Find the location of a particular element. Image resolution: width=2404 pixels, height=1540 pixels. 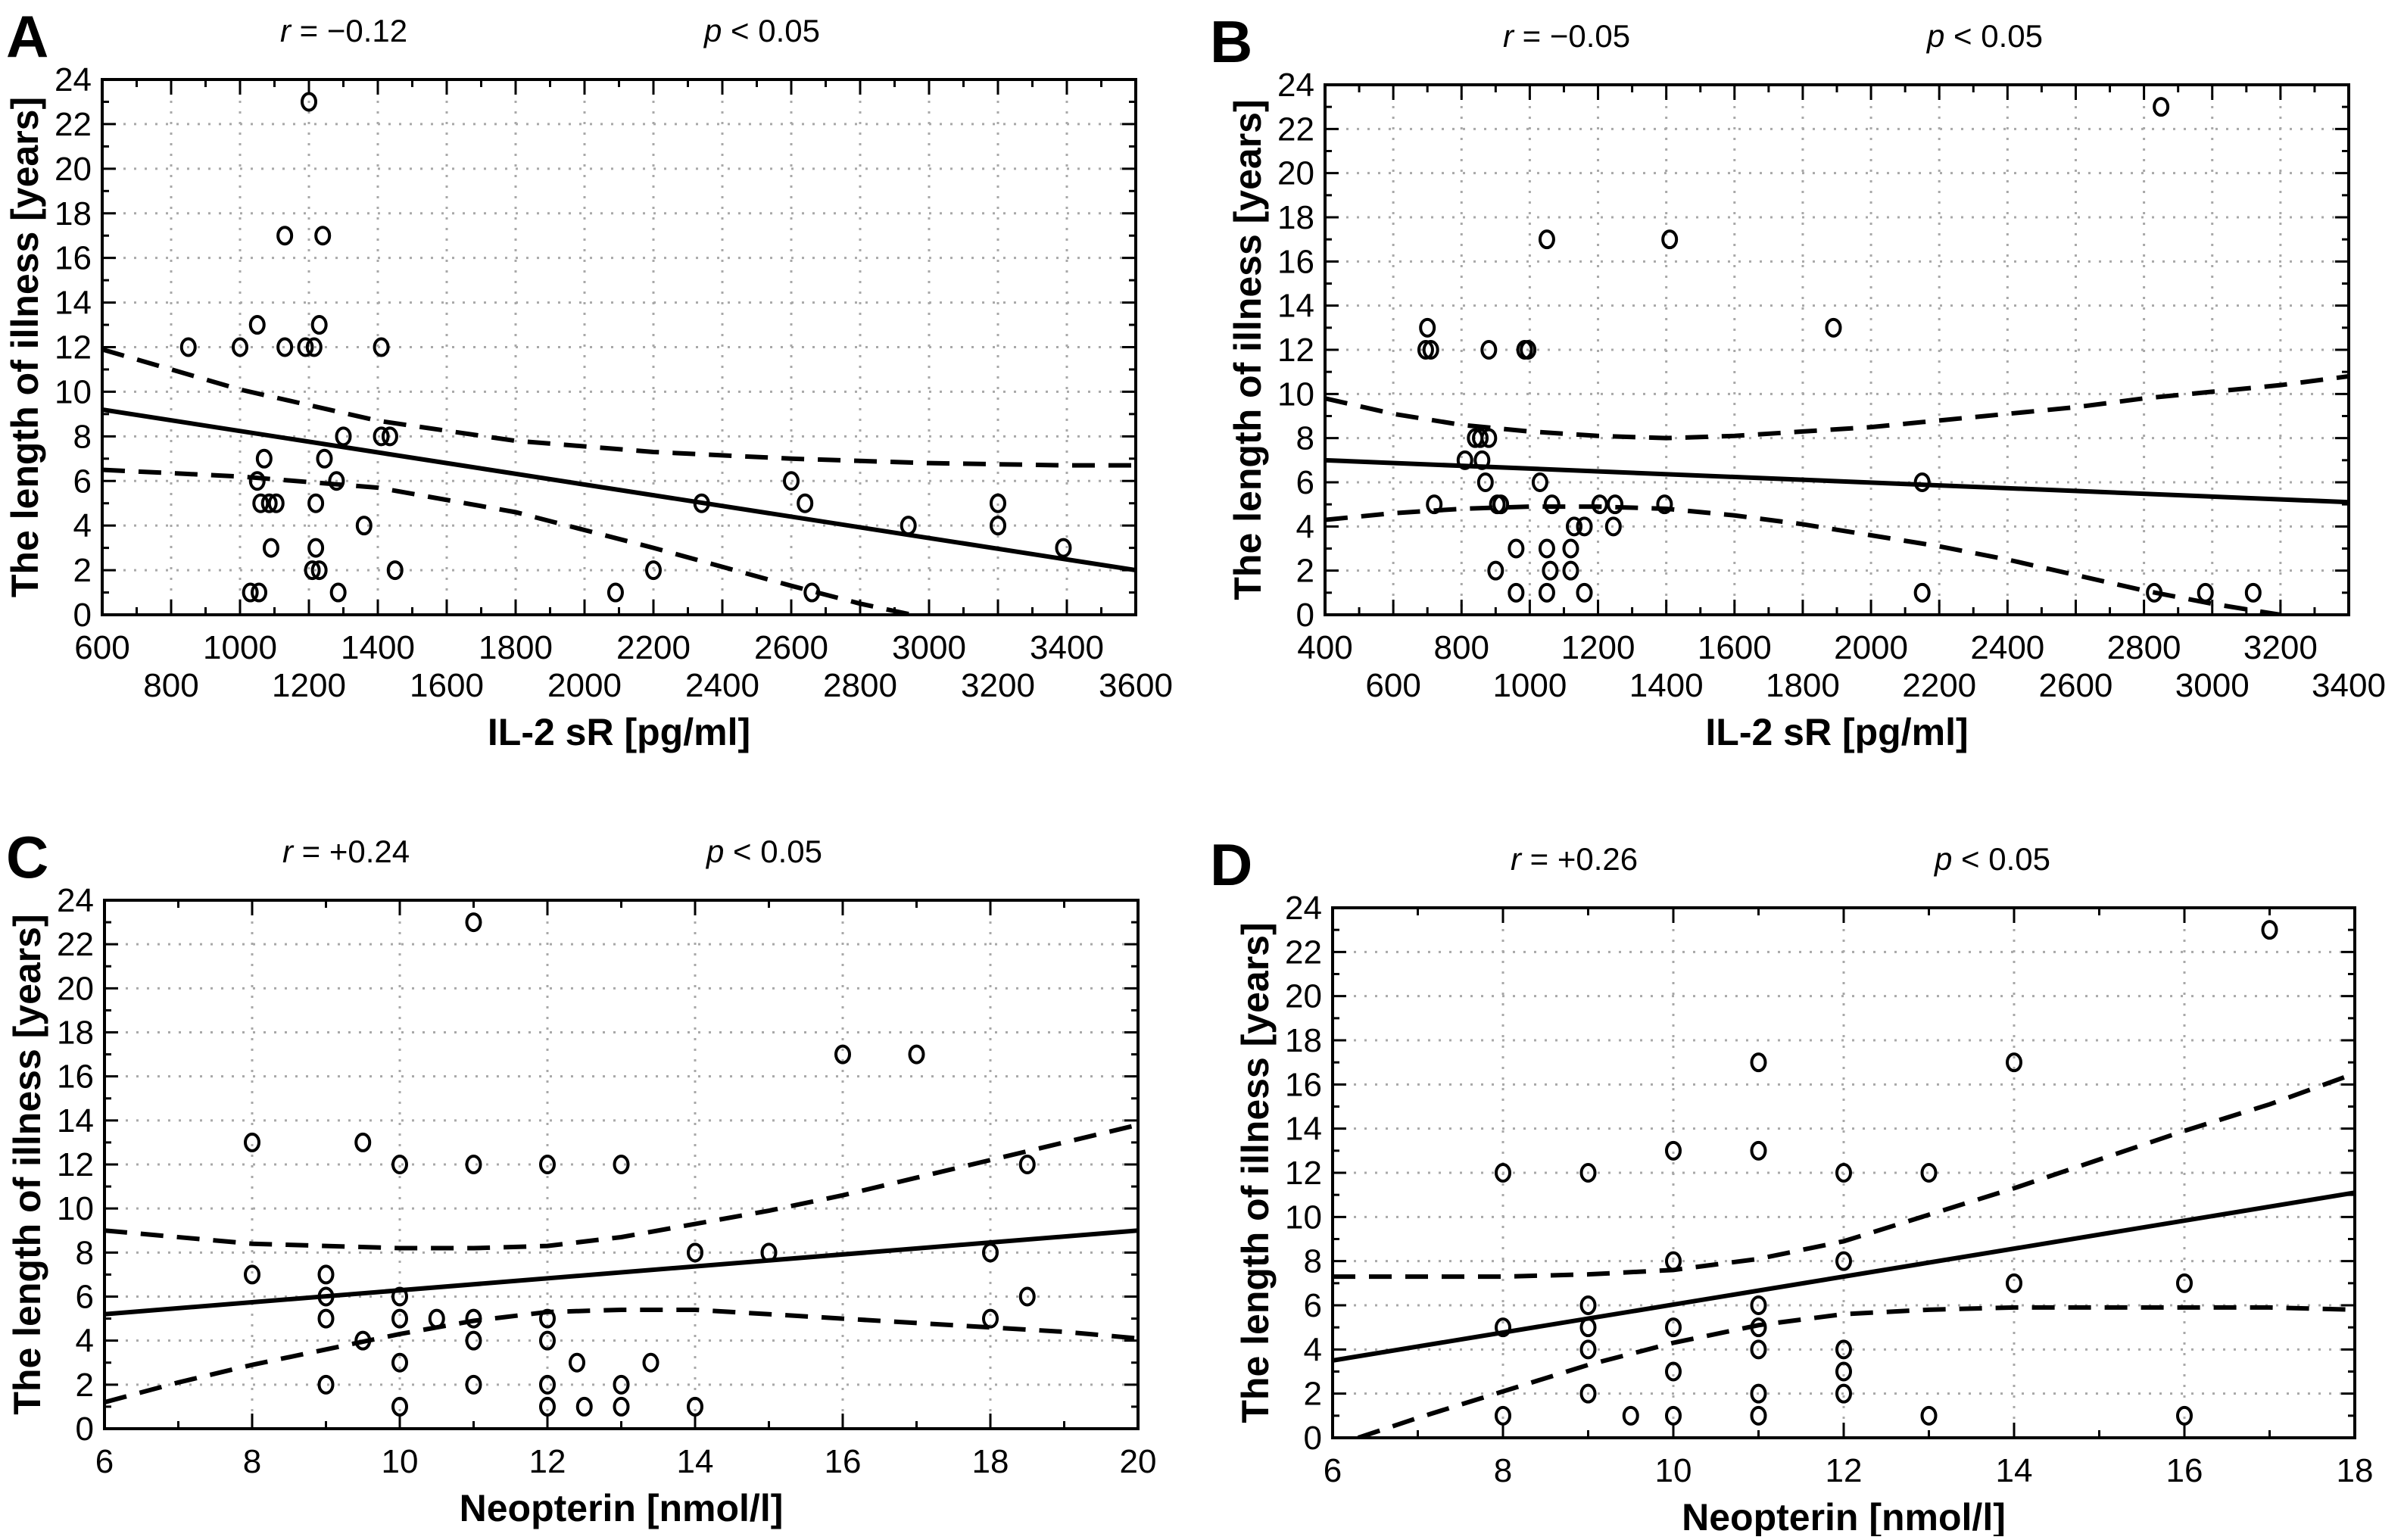

y-tick-label: 18 is located at coordinates (1303, 1041).